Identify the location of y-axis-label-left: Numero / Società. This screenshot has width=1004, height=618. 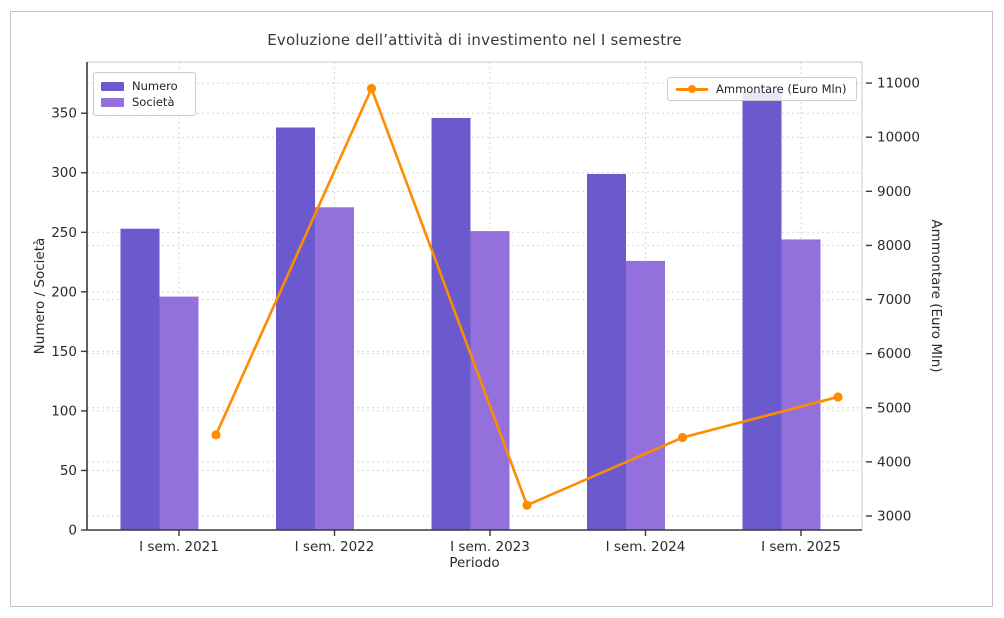
(40, 296).